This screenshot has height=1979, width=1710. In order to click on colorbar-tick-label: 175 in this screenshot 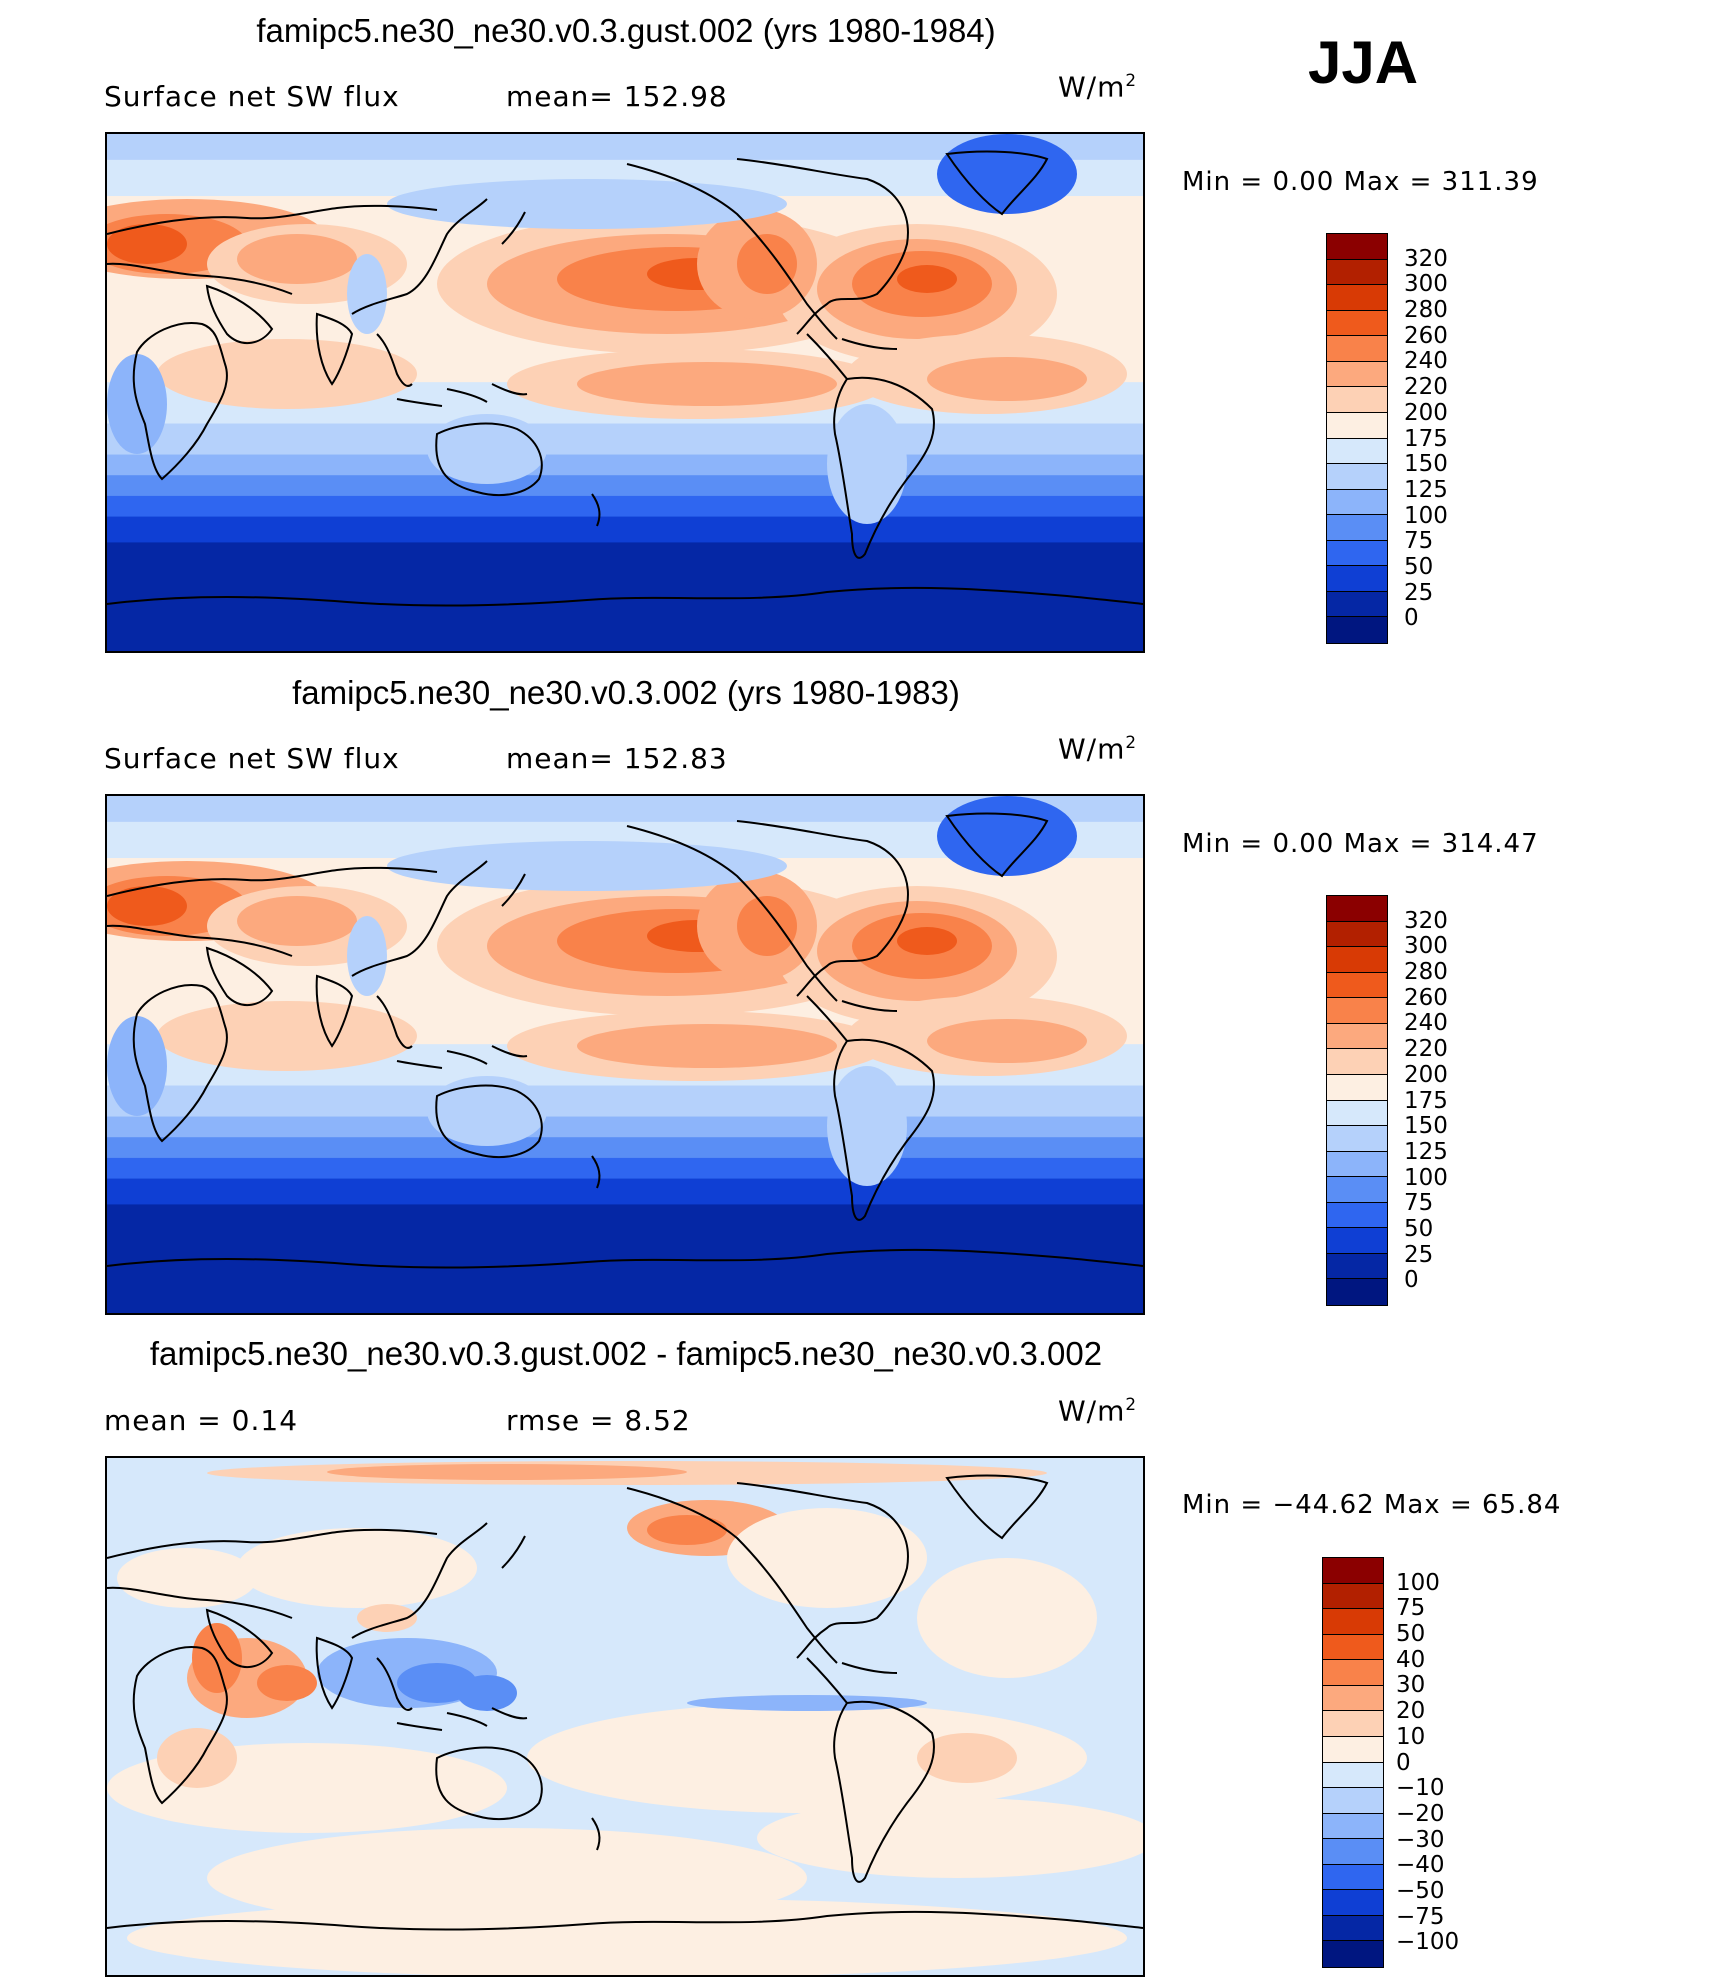, I will do `click(1426, 1100)`.